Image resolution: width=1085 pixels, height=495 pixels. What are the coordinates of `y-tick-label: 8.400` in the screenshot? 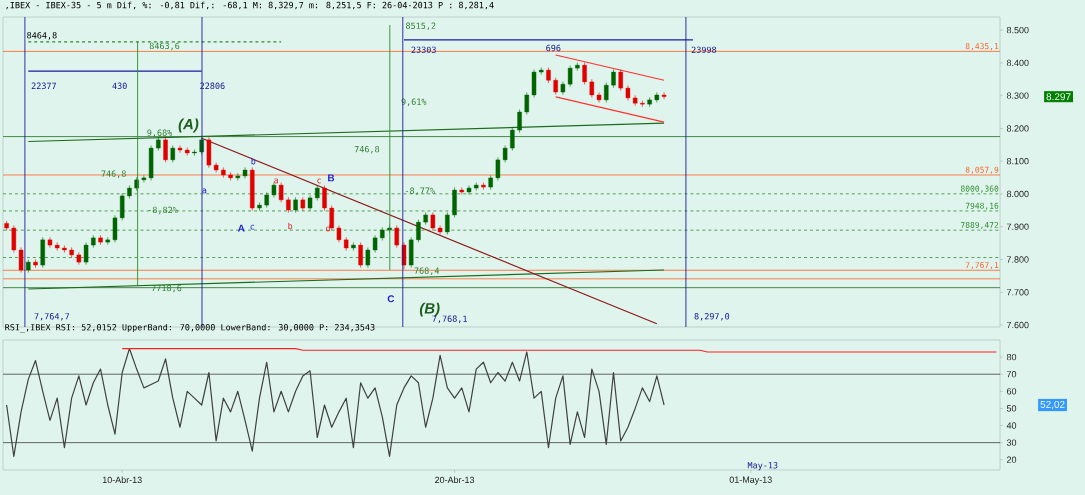 It's located at (1017, 63).